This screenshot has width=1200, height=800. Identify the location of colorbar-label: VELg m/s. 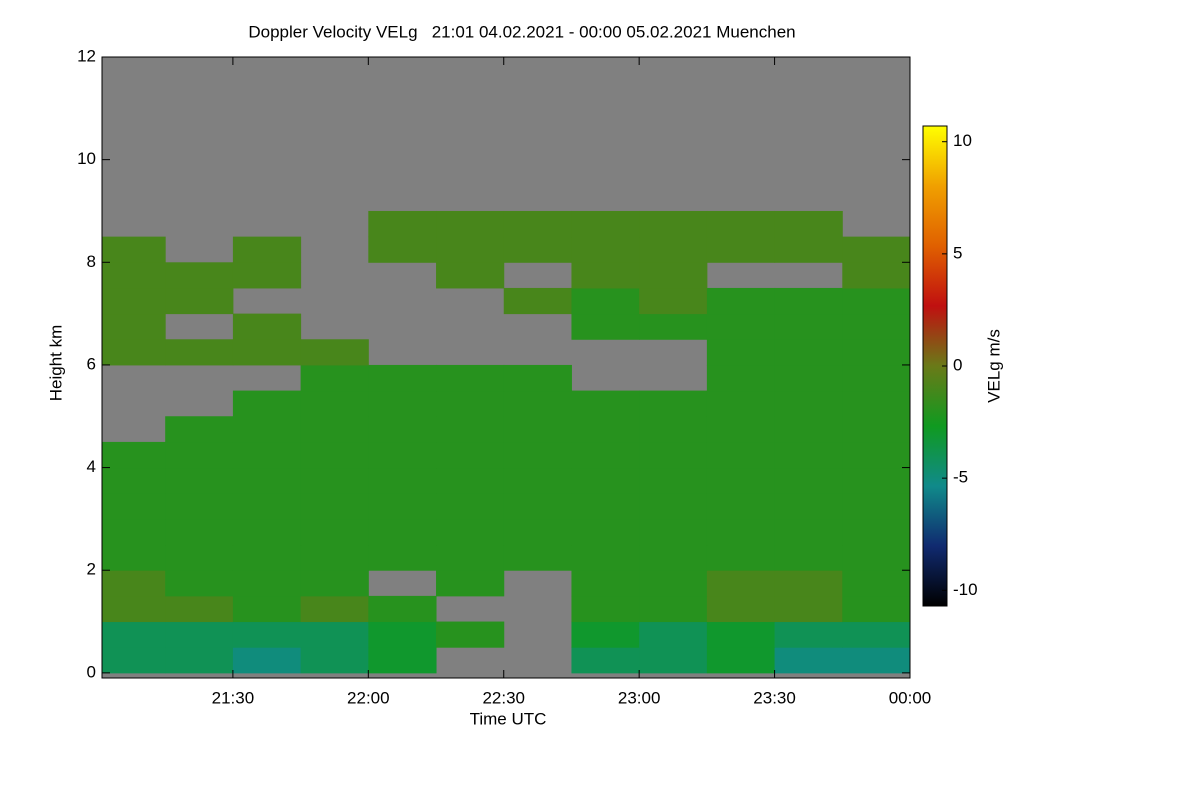
(993, 366).